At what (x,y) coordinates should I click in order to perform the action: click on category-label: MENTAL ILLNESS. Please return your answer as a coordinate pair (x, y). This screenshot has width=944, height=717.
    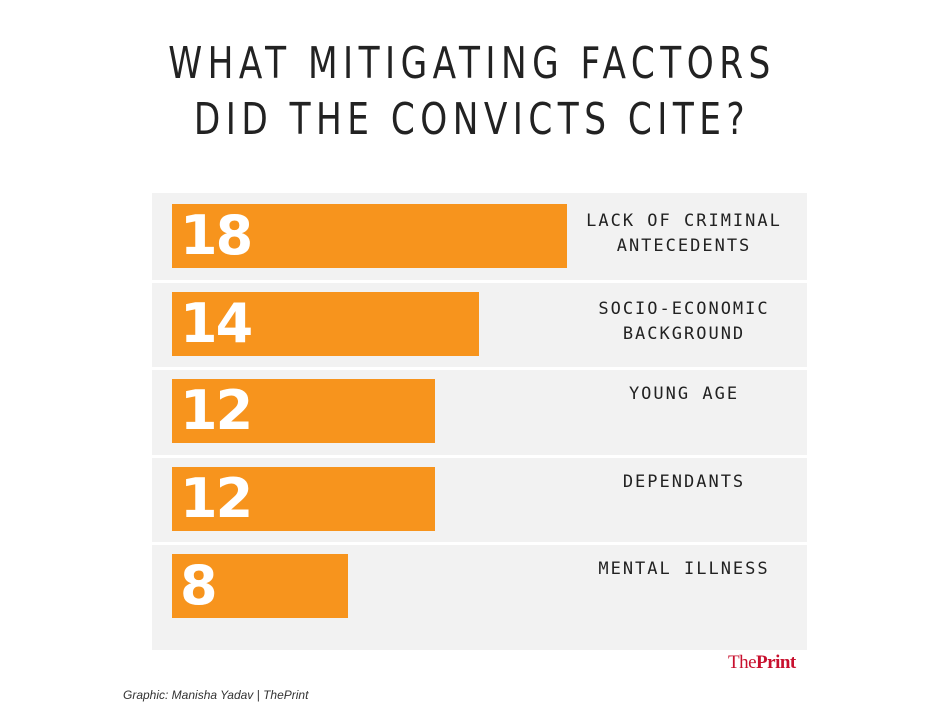
    Looking at the image, I should click on (684, 569).